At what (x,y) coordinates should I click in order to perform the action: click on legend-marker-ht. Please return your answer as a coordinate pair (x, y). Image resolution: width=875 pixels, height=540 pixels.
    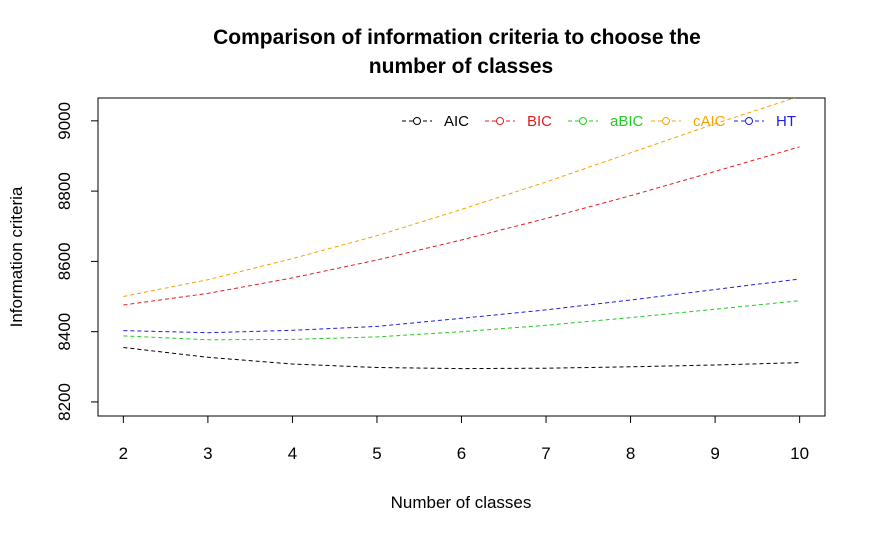
    Looking at the image, I should click on (749, 121).